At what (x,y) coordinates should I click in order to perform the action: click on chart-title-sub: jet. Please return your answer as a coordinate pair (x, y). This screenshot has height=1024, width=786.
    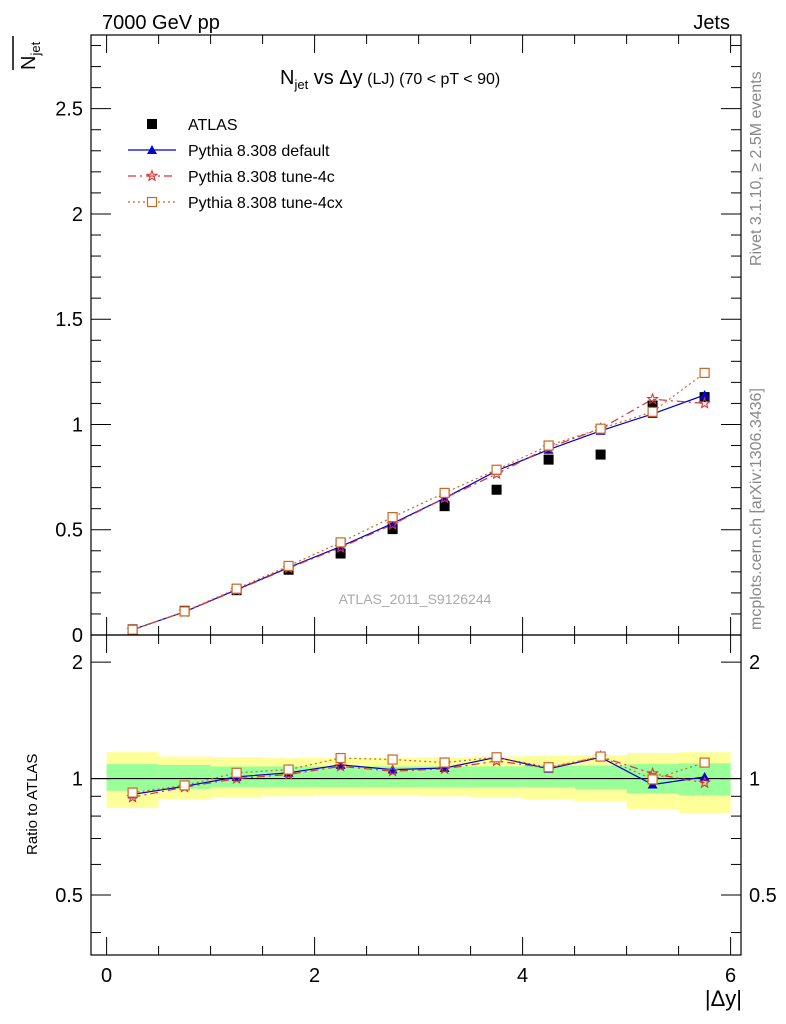
    Looking at the image, I should click on (300, 84).